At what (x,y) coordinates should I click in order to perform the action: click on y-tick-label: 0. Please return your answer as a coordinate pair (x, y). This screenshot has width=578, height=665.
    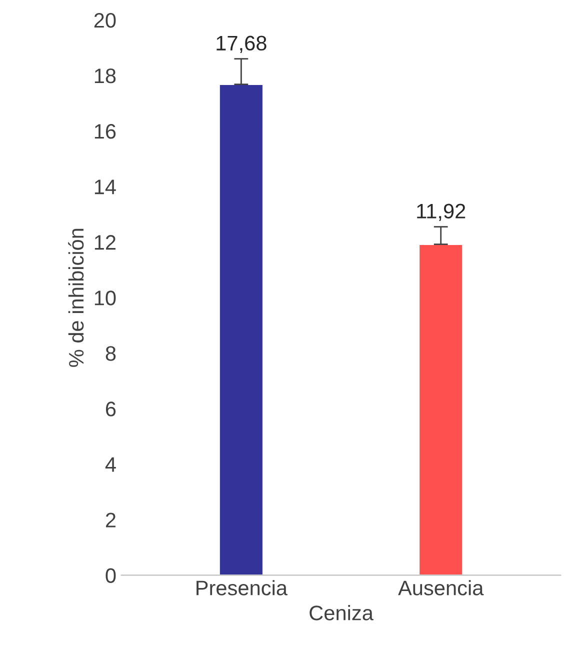
    Looking at the image, I should click on (111, 575).